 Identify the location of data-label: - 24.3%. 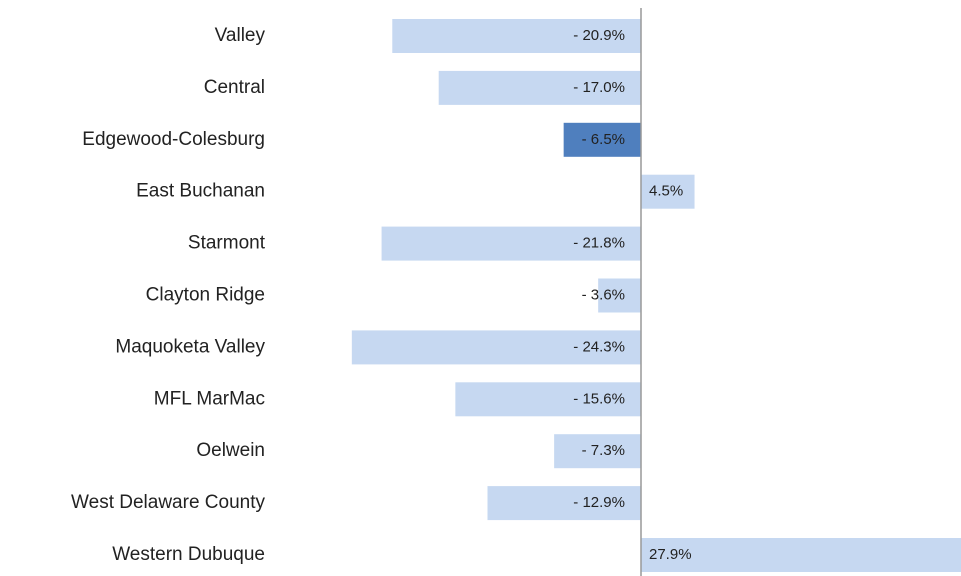
(599, 346).